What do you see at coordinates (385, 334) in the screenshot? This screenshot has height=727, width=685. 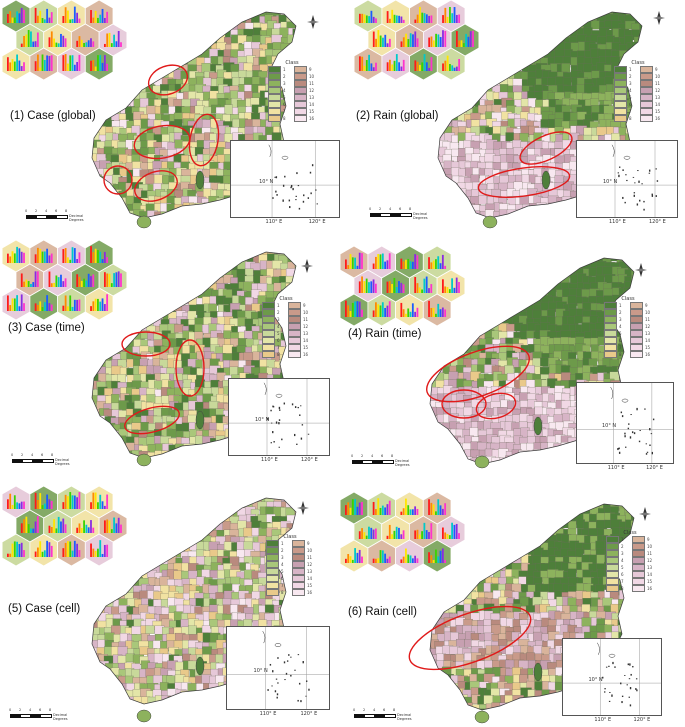 I see `panel-title: (4) Rain (time)` at bounding box center [385, 334].